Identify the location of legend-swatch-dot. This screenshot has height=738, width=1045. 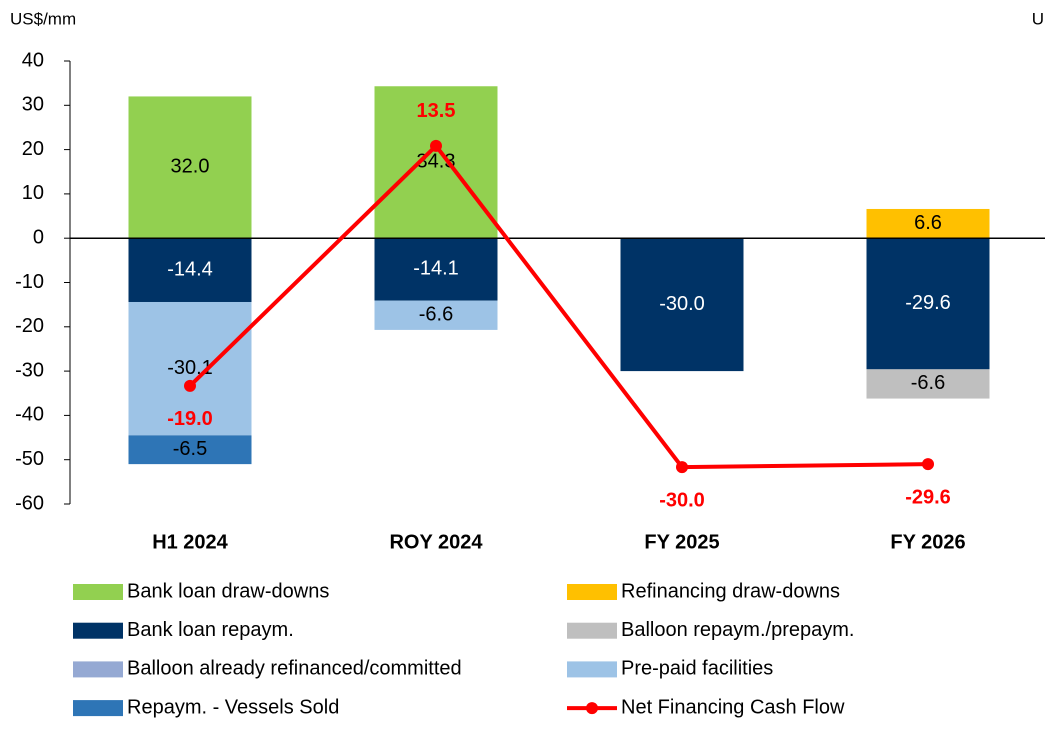
(592, 708).